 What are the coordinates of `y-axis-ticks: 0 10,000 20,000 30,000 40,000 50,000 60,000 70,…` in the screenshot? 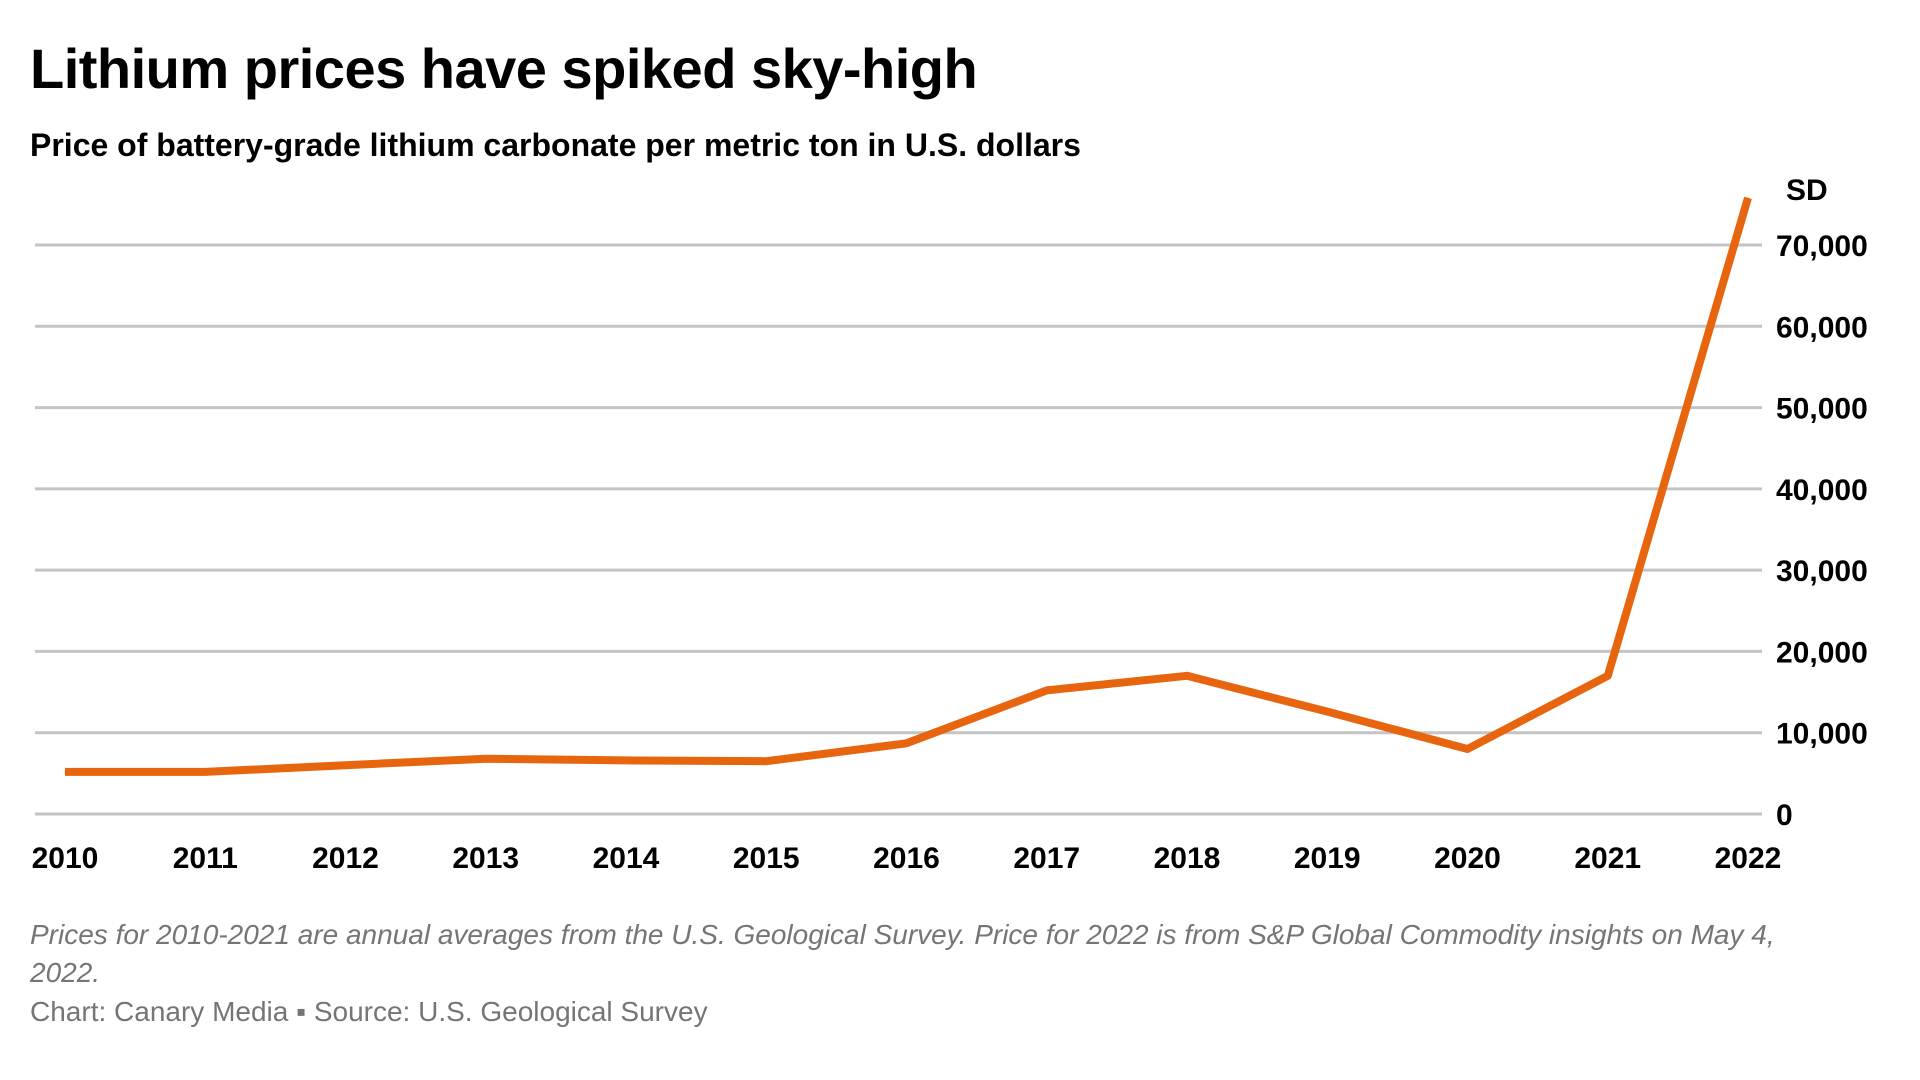 It's located at (1822, 531).